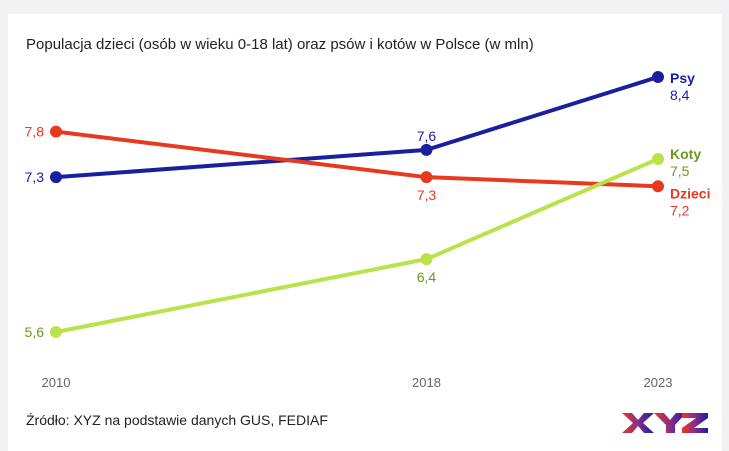  What do you see at coordinates (682, 78) in the screenshot?
I see `series-name-psy: Psy` at bounding box center [682, 78].